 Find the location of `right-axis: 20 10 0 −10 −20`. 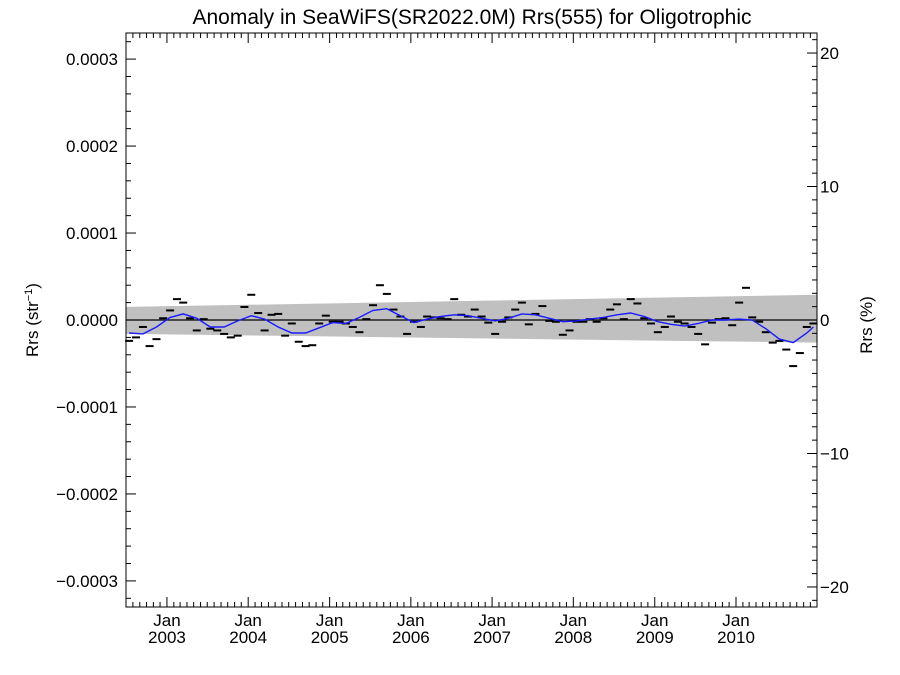

right-axis: 20 10 0 −10 −20 is located at coordinates (828, 320).